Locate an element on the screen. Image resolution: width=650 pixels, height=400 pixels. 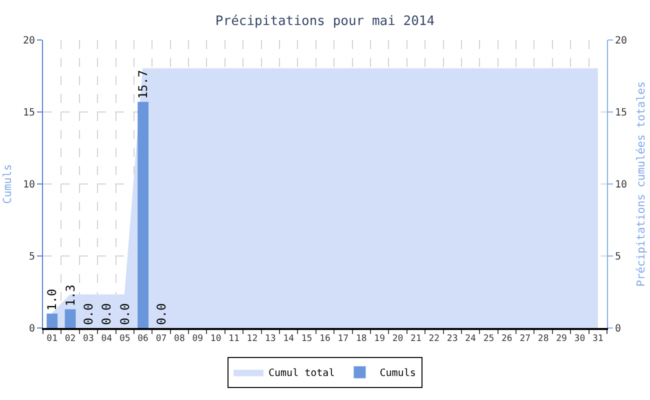
x-tick-label: 25 is located at coordinates (488, 339).